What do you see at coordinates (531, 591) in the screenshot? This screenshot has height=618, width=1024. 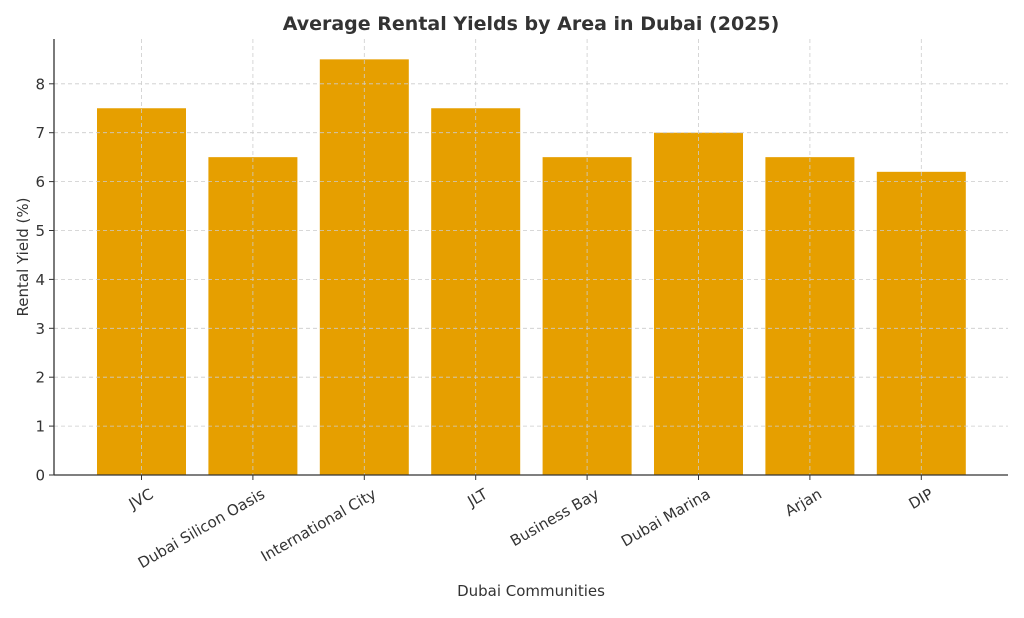 I see `x-axis-label: Dubai Communities` at bounding box center [531, 591].